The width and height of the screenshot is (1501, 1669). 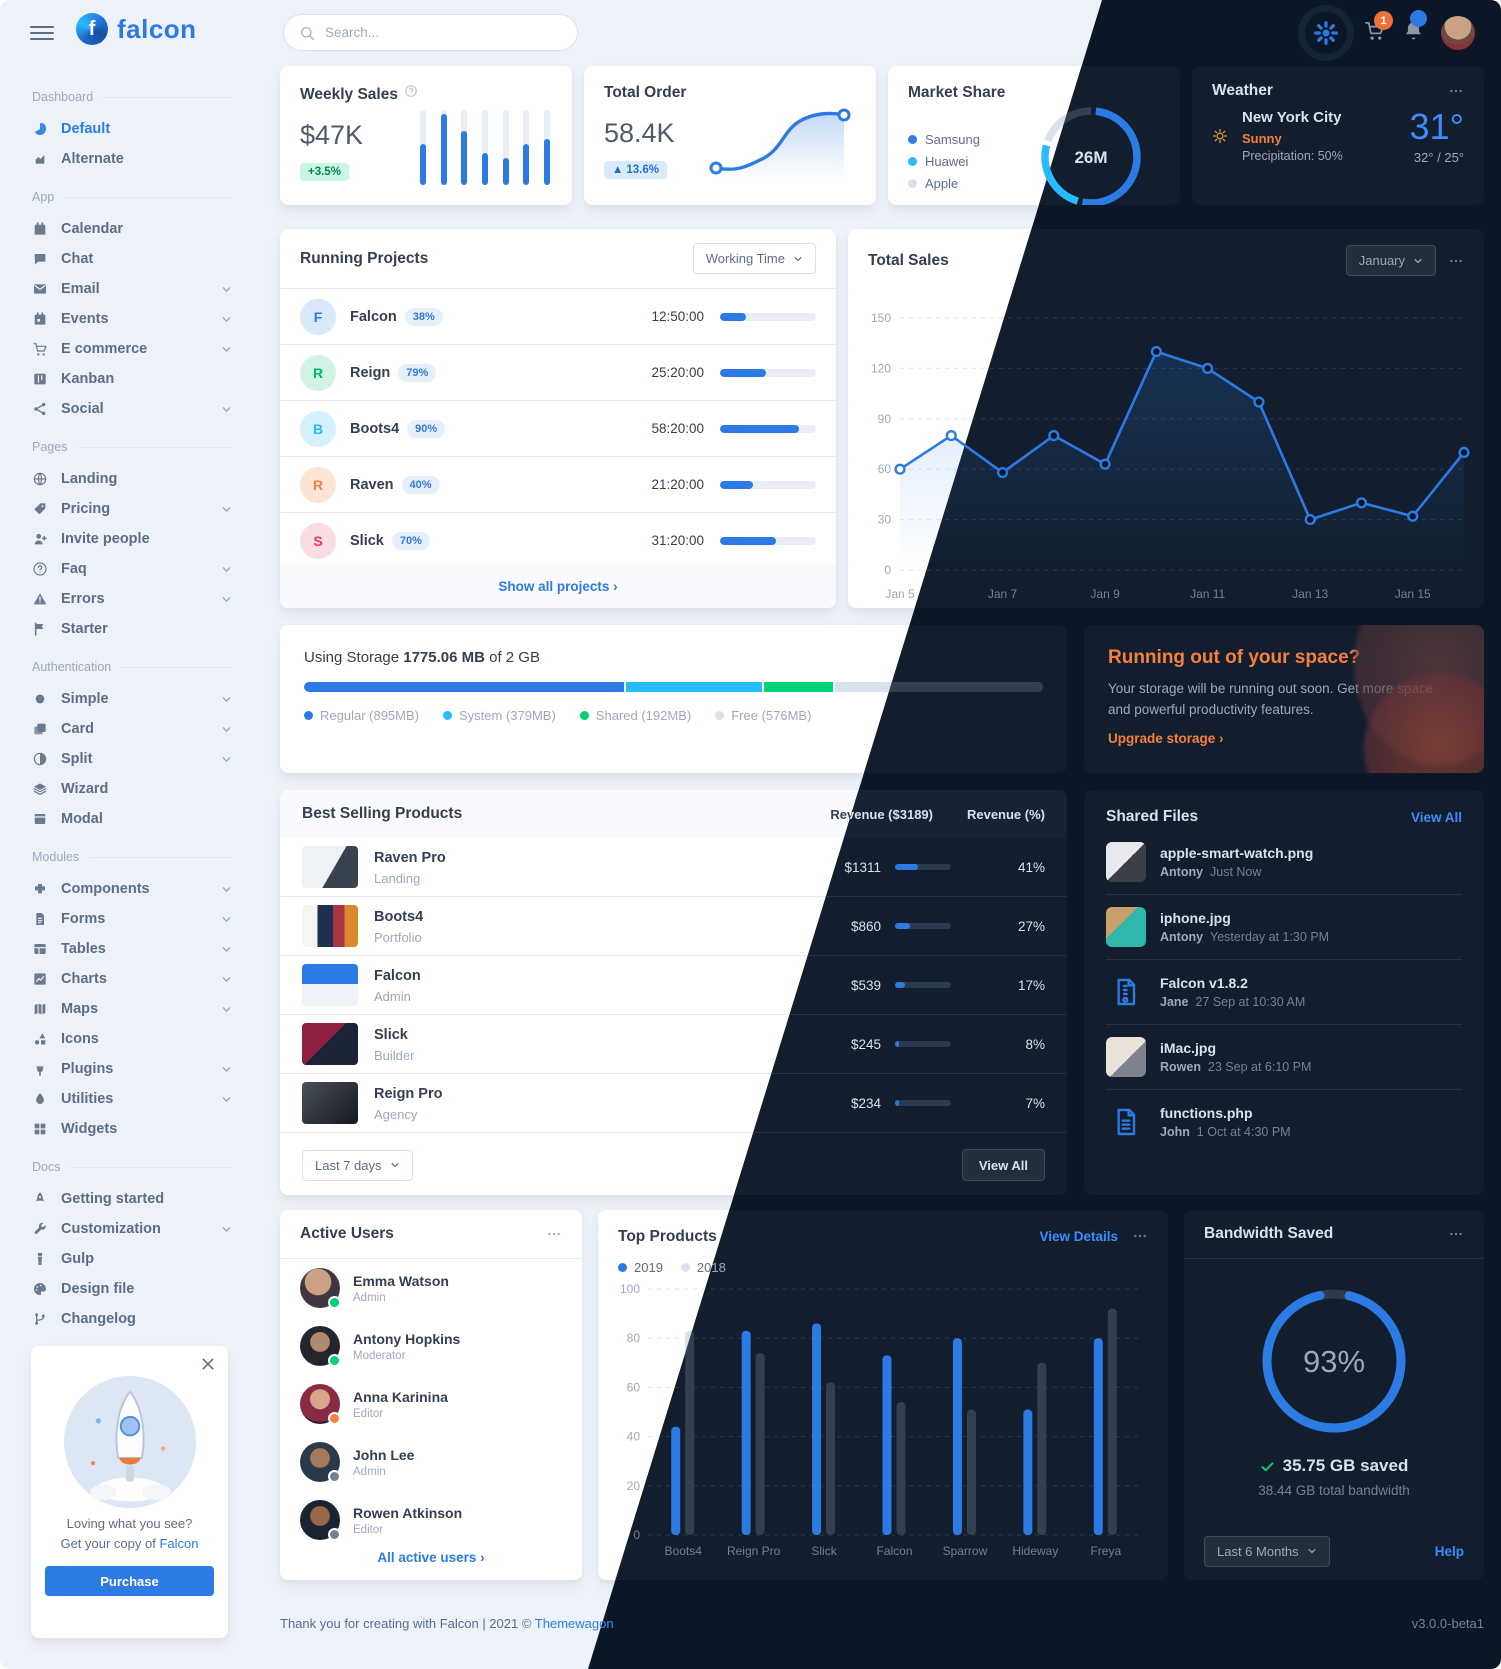 What do you see at coordinates (132, 819) in the screenshot?
I see `sidebar-item-modal: Modal` at bounding box center [132, 819].